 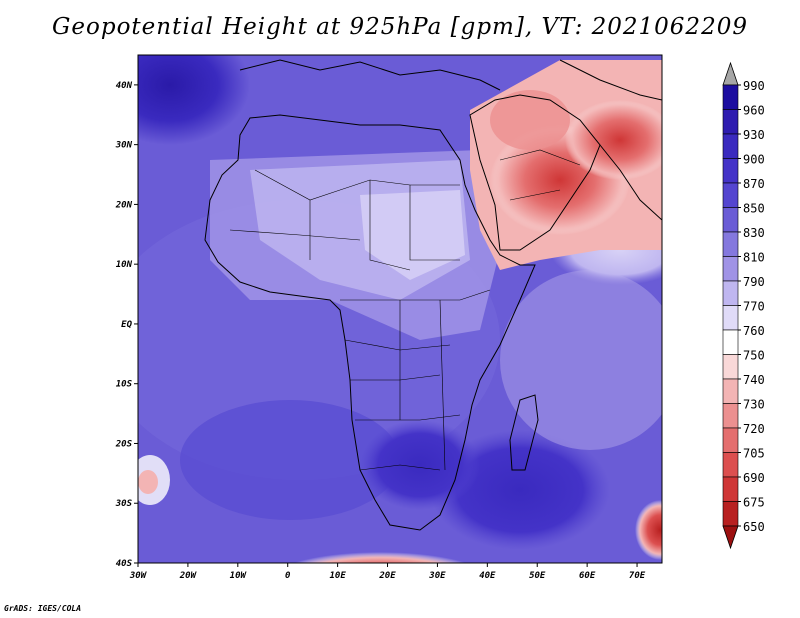 I want to click on colorbar-label: 760, so click(x=754, y=331).